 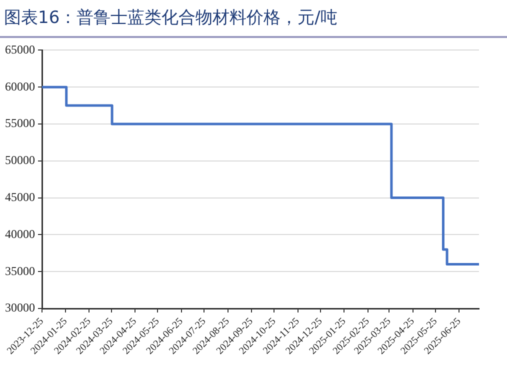 I want to click on y-tick-label: 60000, so click(x=20, y=86).